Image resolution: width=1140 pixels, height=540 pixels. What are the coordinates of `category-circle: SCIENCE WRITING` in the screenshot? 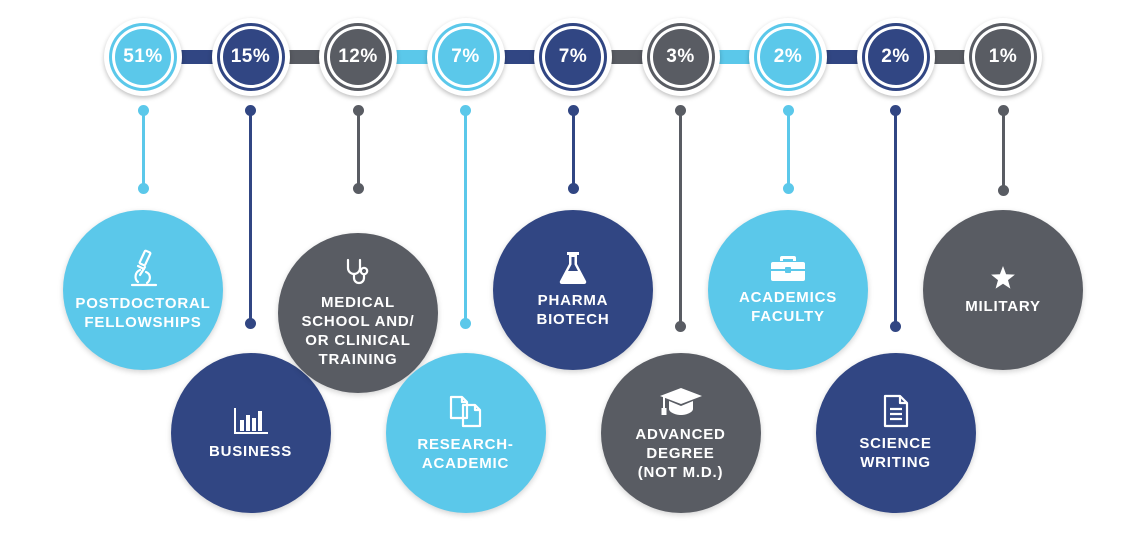 It's located at (895, 433).